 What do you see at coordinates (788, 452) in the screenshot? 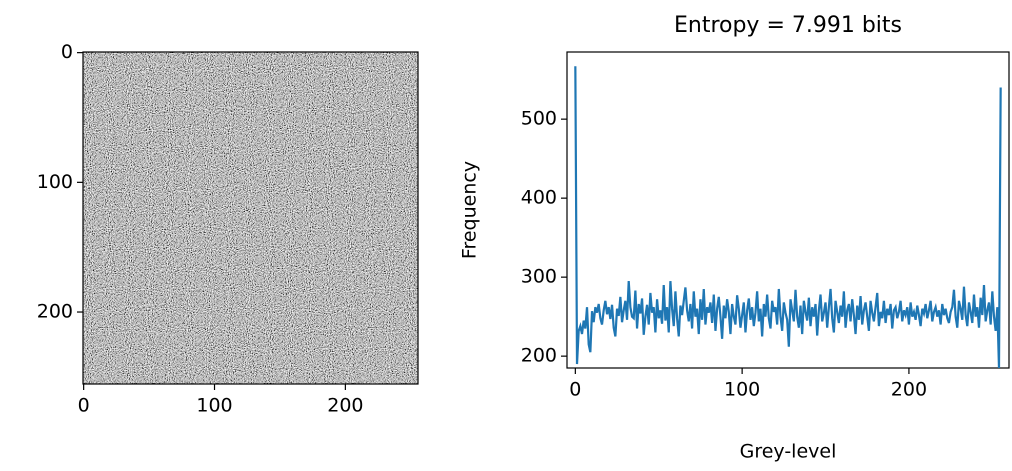
I see `x-axis-label: Grey-level` at bounding box center [788, 452].